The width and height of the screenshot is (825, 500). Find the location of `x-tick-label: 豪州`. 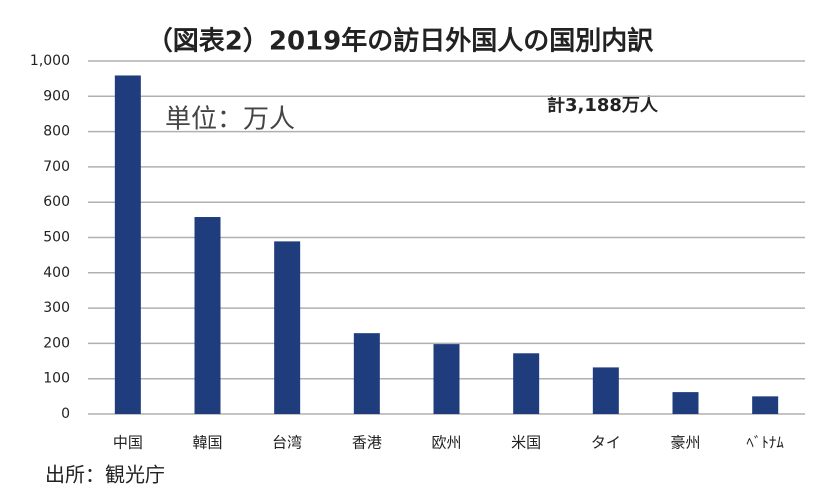

x-tick-label: 豪州 is located at coordinates (685, 443).